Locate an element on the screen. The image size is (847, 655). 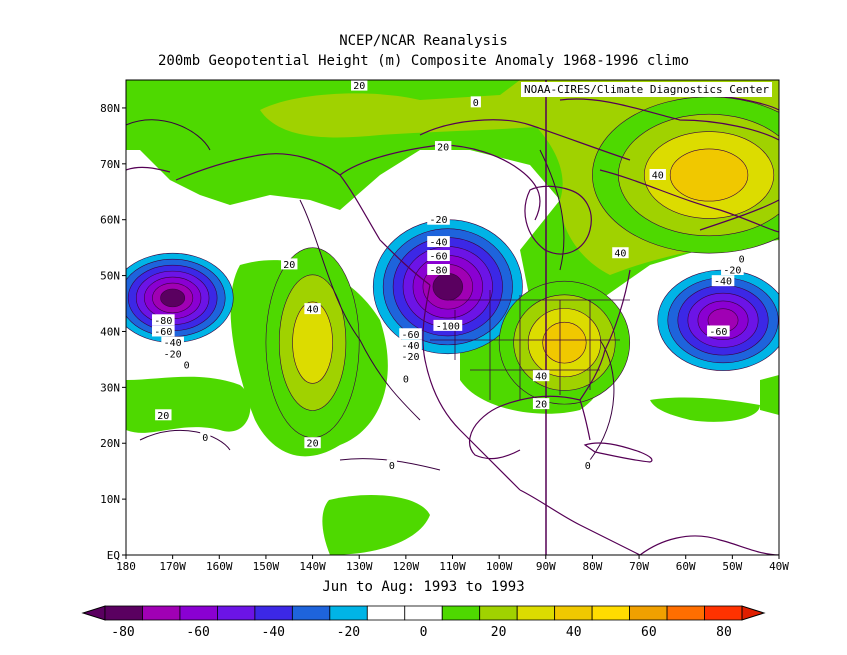
lon-tick-label: 60W is located at coordinates (686, 566).